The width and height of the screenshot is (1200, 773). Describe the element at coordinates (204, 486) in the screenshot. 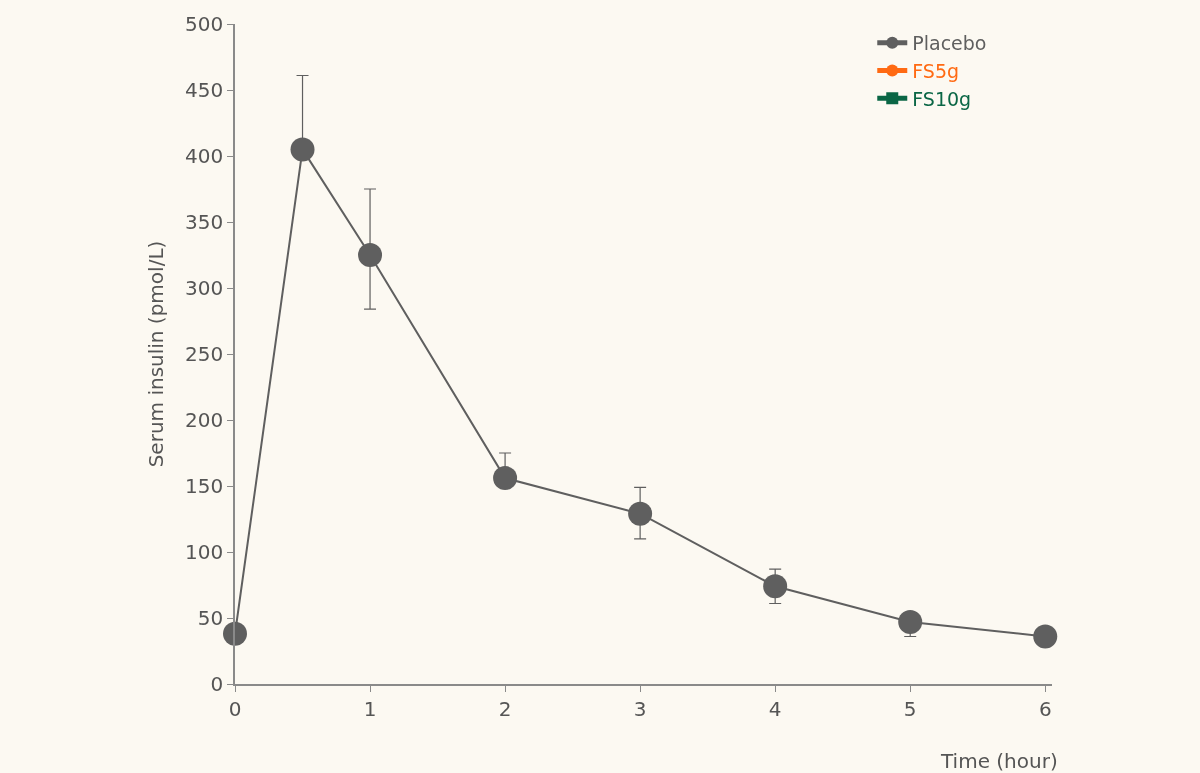

I see `y-tick-label: 150` at that location.